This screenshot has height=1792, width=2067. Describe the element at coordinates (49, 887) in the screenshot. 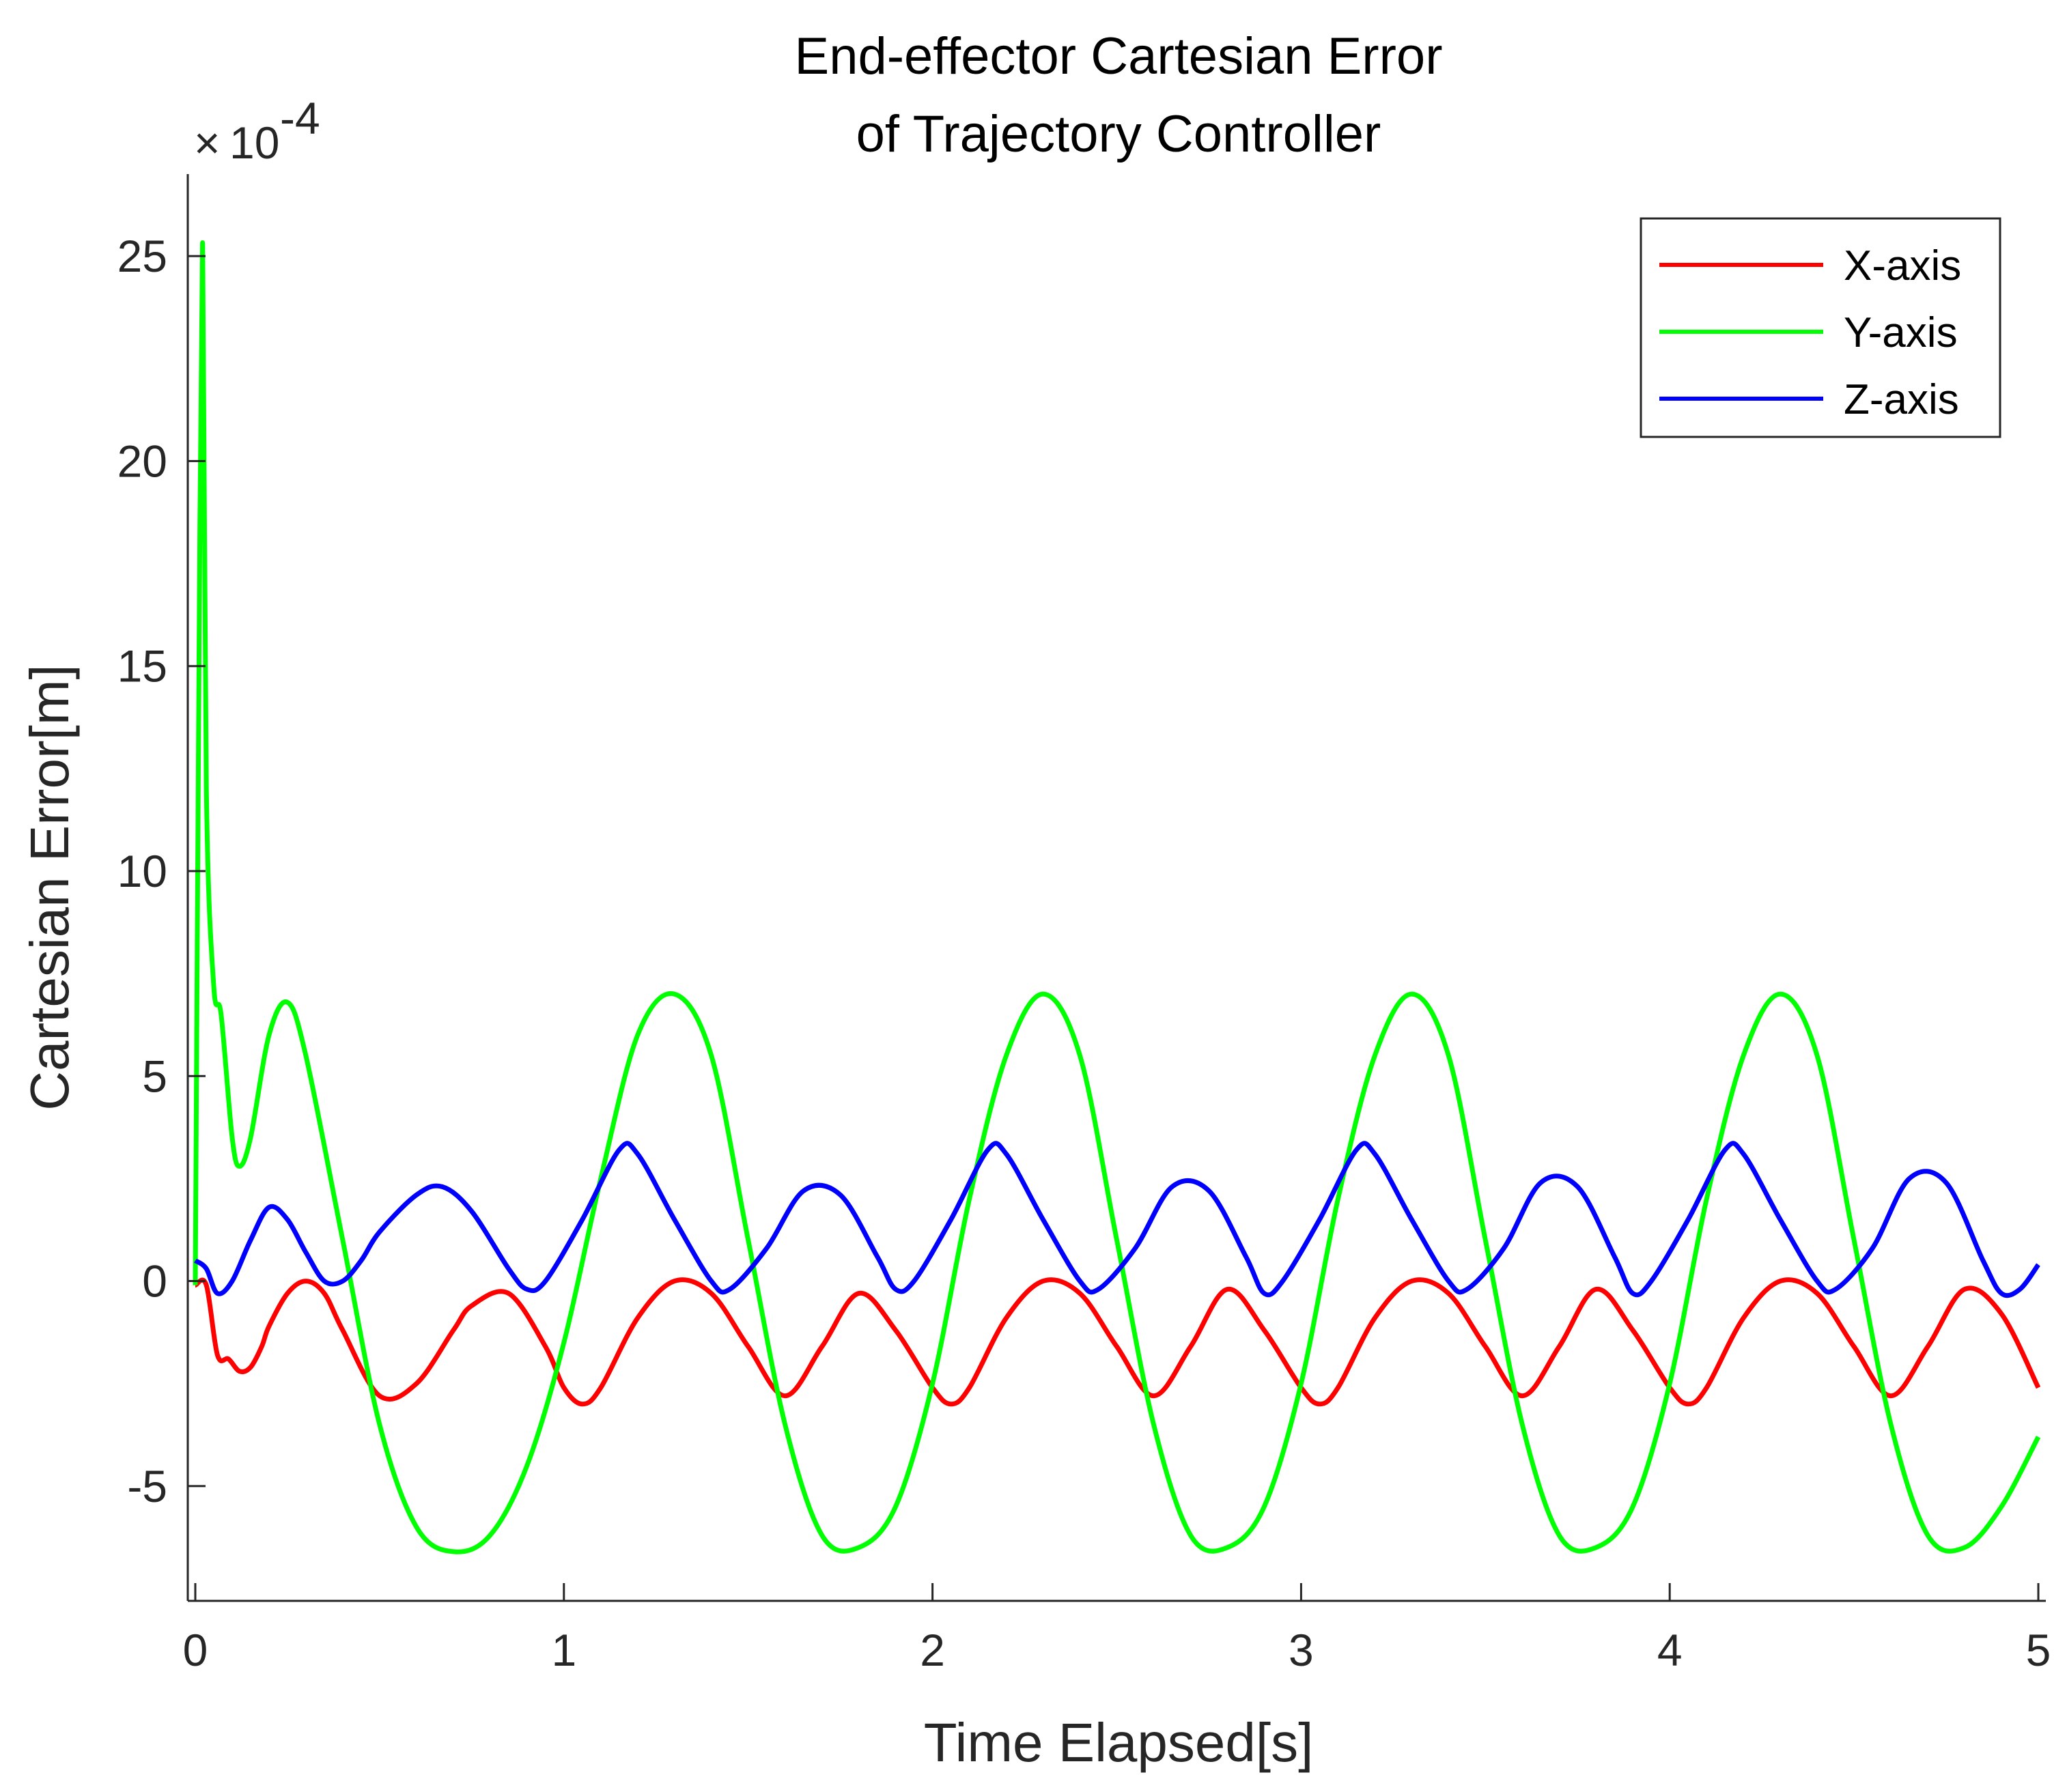

I see `y-axis-label: Cartesian Error[m]` at that location.